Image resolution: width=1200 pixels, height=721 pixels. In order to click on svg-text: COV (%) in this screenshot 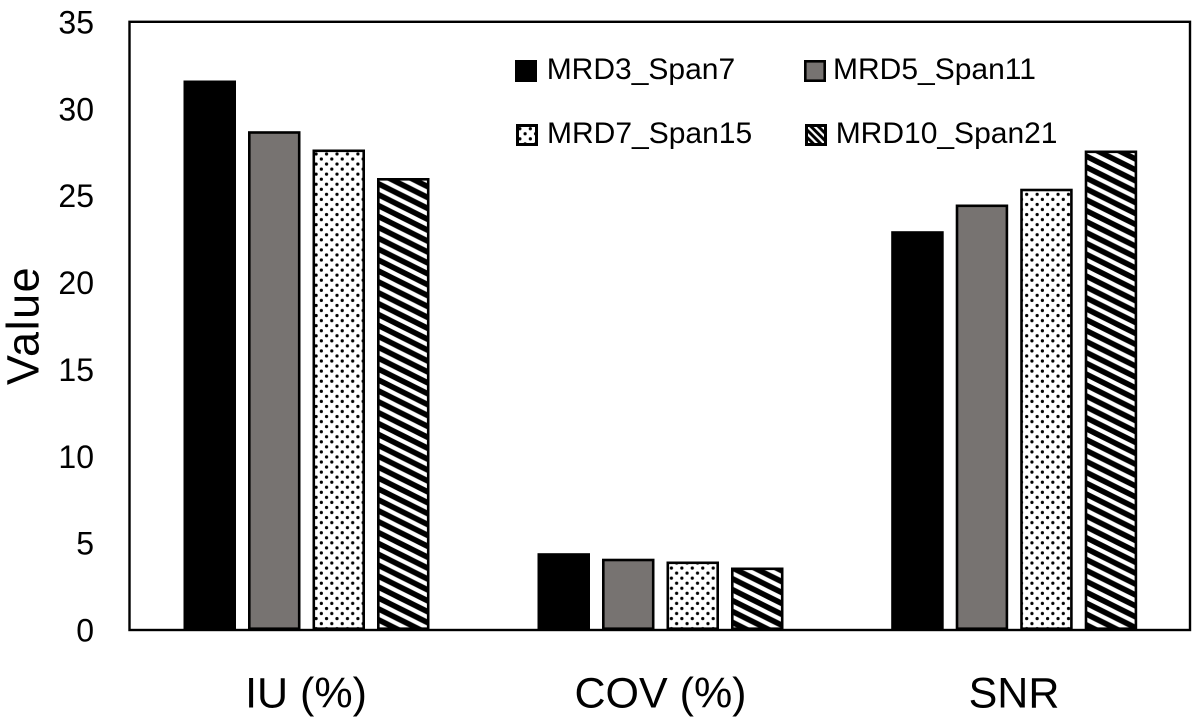, I will do `click(661, 694)`.